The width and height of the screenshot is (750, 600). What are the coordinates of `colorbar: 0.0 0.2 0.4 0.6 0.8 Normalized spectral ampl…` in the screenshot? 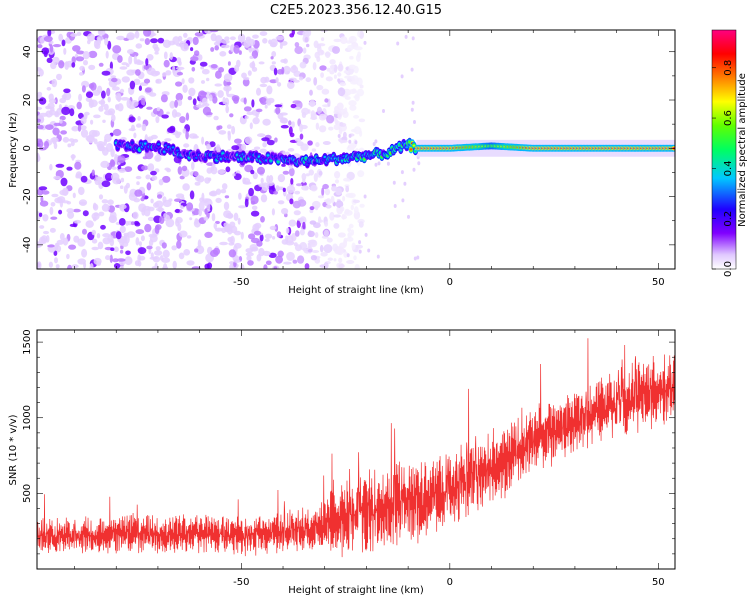 It's located at (729, 153).